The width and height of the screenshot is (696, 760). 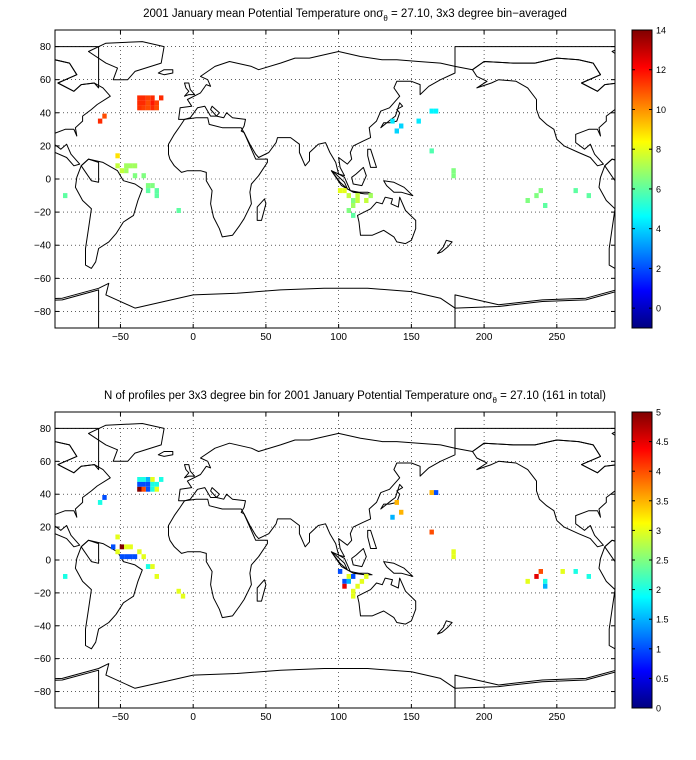 I want to click on y-tick-label: 0, so click(x=48, y=561).